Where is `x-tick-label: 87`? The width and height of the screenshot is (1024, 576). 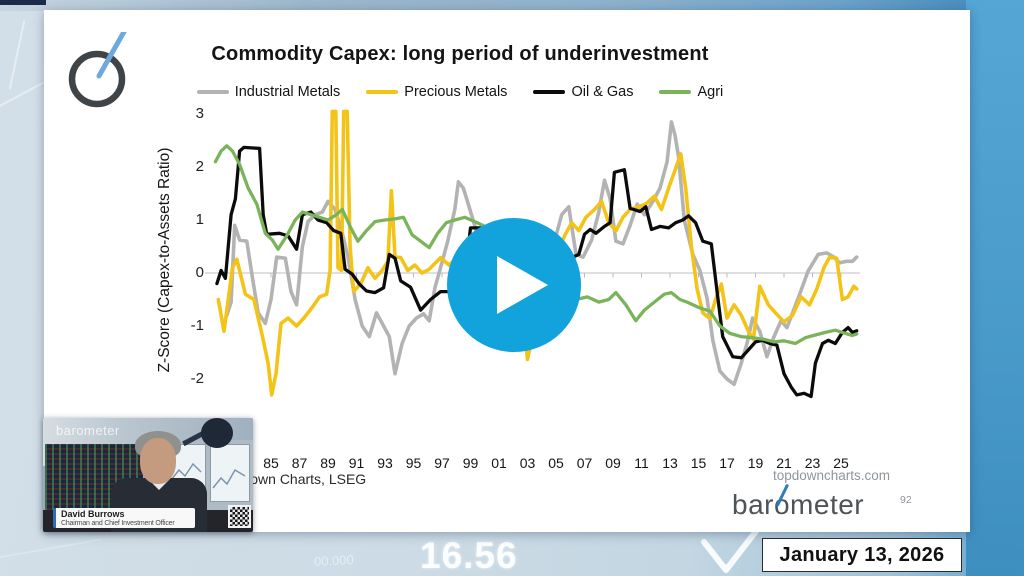 x-tick-label: 87 is located at coordinates (299, 463).